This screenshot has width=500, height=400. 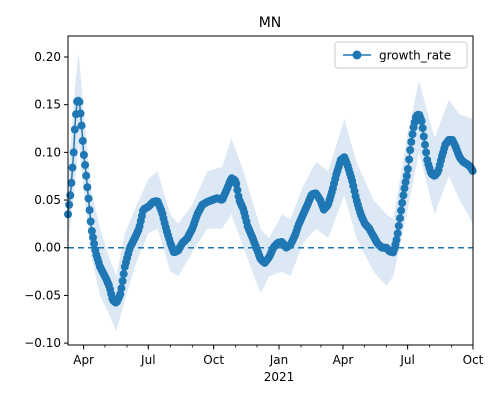 I want to click on y-tick-label: 0.10, so click(x=47, y=152).